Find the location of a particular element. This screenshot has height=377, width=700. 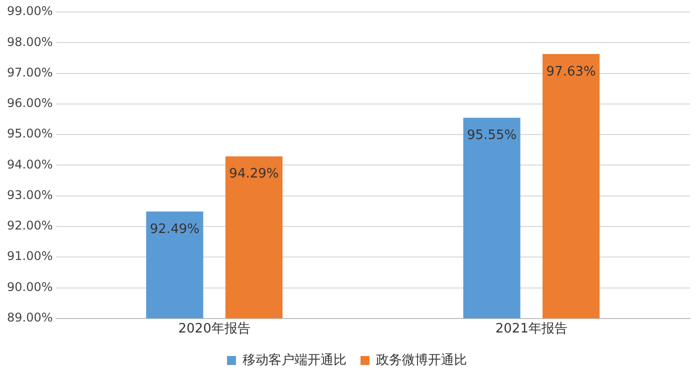

y-tick-label: 94.00% is located at coordinates (29, 164).